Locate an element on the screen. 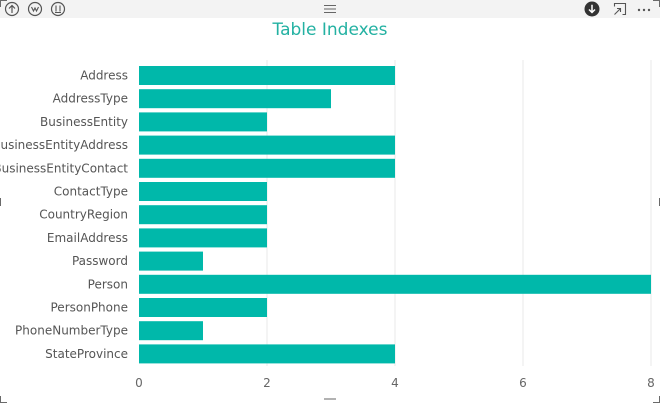 This screenshot has height=403, width=660. more-options-icon is located at coordinates (644, 9).